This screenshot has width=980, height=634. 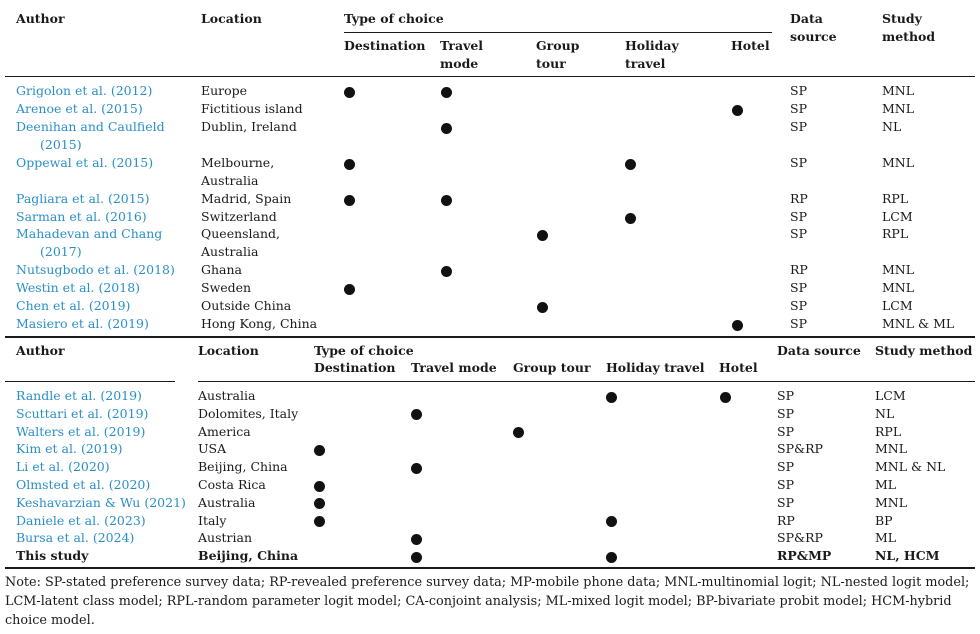 What do you see at coordinates (231, 18) in the screenshot?
I see `t1-header-location: Location` at bounding box center [231, 18].